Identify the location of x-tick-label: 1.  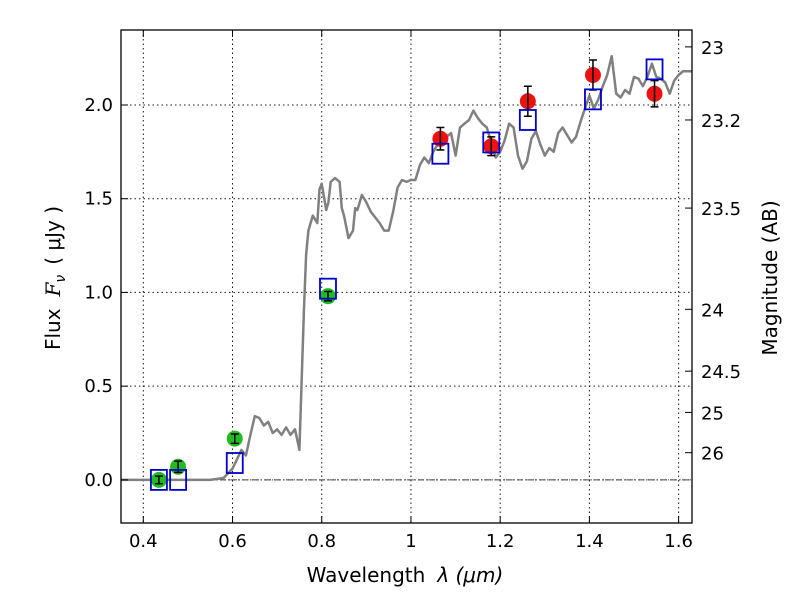
(410, 541).